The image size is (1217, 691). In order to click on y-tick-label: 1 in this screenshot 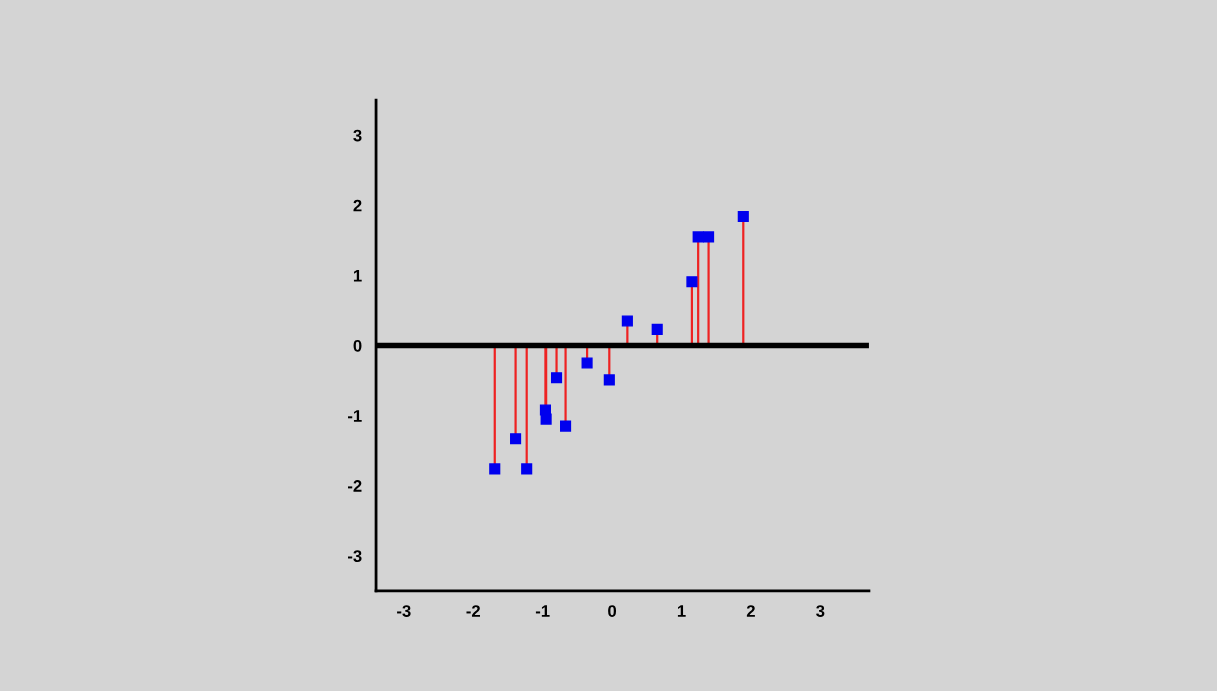, I will do `click(357, 275)`.